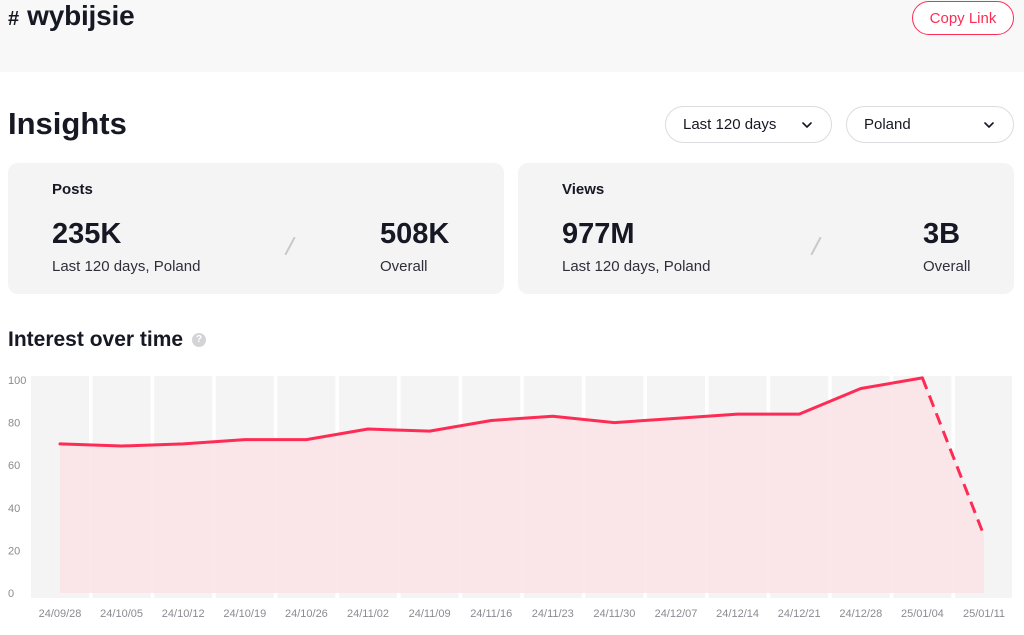 Image resolution: width=1024 pixels, height=635 pixels. I want to click on posts-overall-caption: Overall, so click(404, 266).